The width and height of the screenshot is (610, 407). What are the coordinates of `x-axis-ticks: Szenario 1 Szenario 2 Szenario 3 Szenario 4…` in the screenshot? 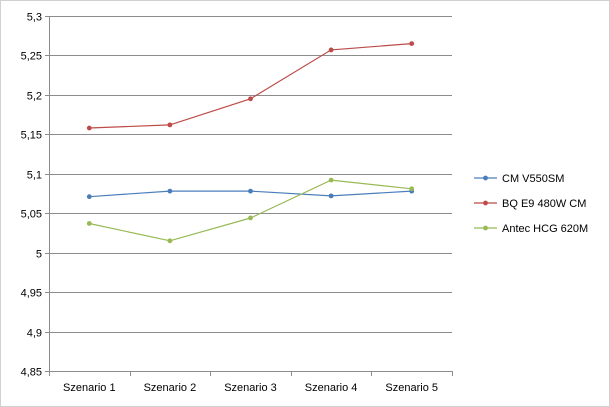 It's located at (250, 388).